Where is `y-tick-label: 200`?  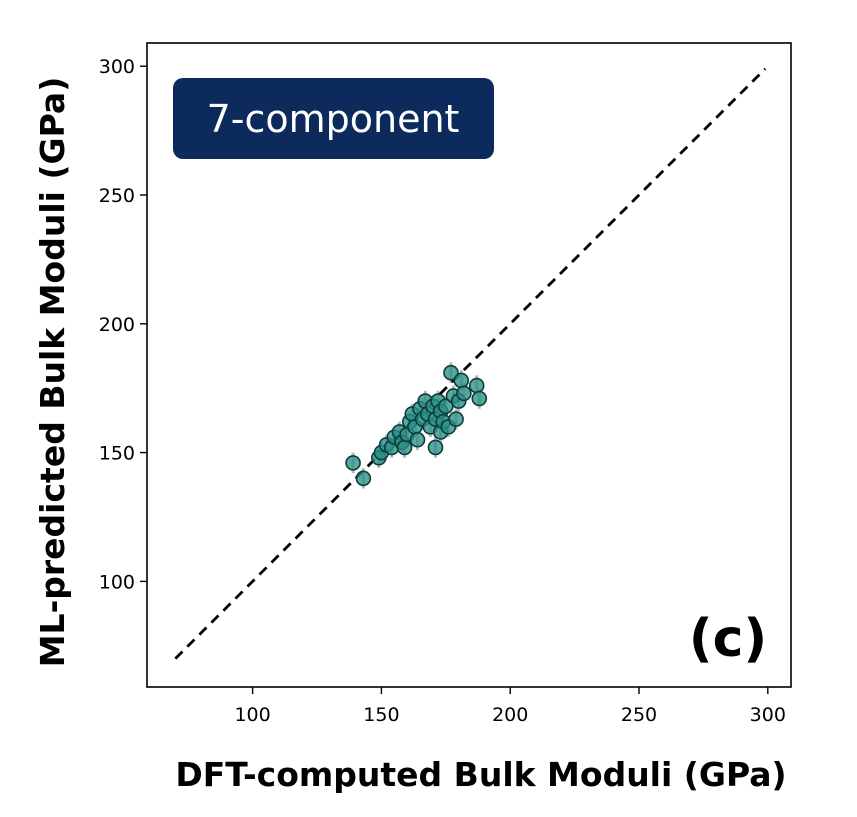
y-tick-label: 200 is located at coordinates (117, 325).